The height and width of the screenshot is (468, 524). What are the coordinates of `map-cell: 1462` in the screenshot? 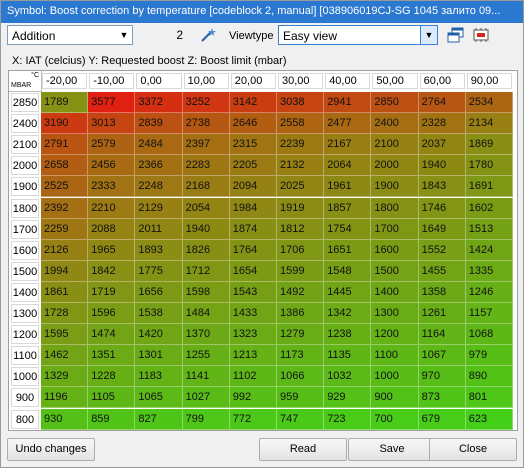 It's located at (65, 356).